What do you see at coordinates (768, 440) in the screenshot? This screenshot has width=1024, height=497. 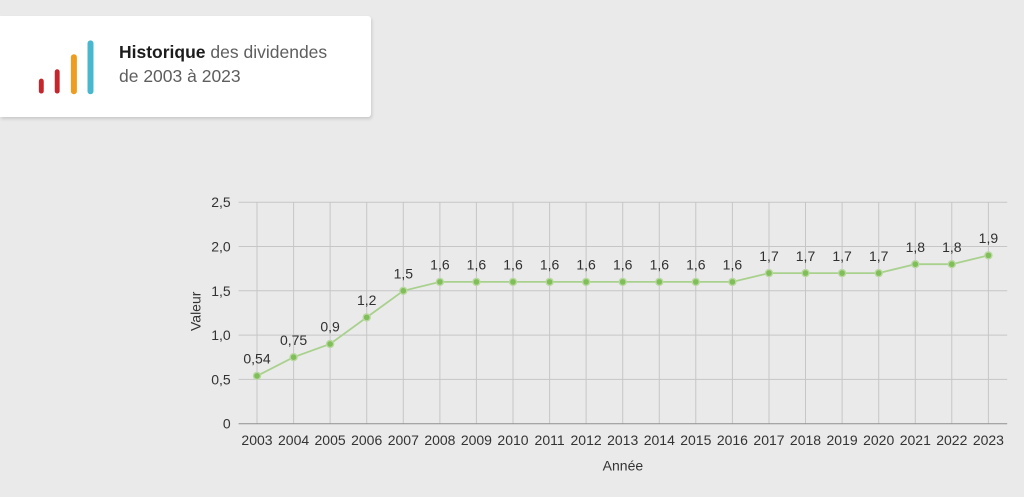 I see `svg-text: 2017` at bounding box center [768, 440].